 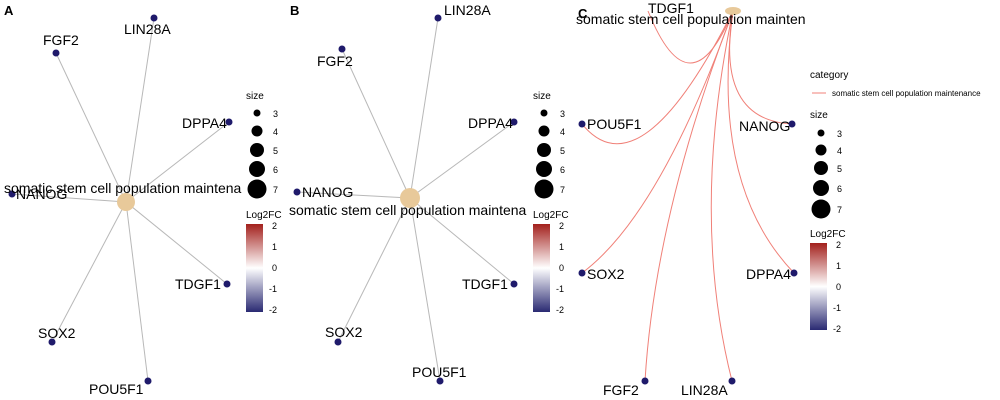 I want to click on category-legend-item: somatic stem cell population maintenance, so click(x=906, y=93).